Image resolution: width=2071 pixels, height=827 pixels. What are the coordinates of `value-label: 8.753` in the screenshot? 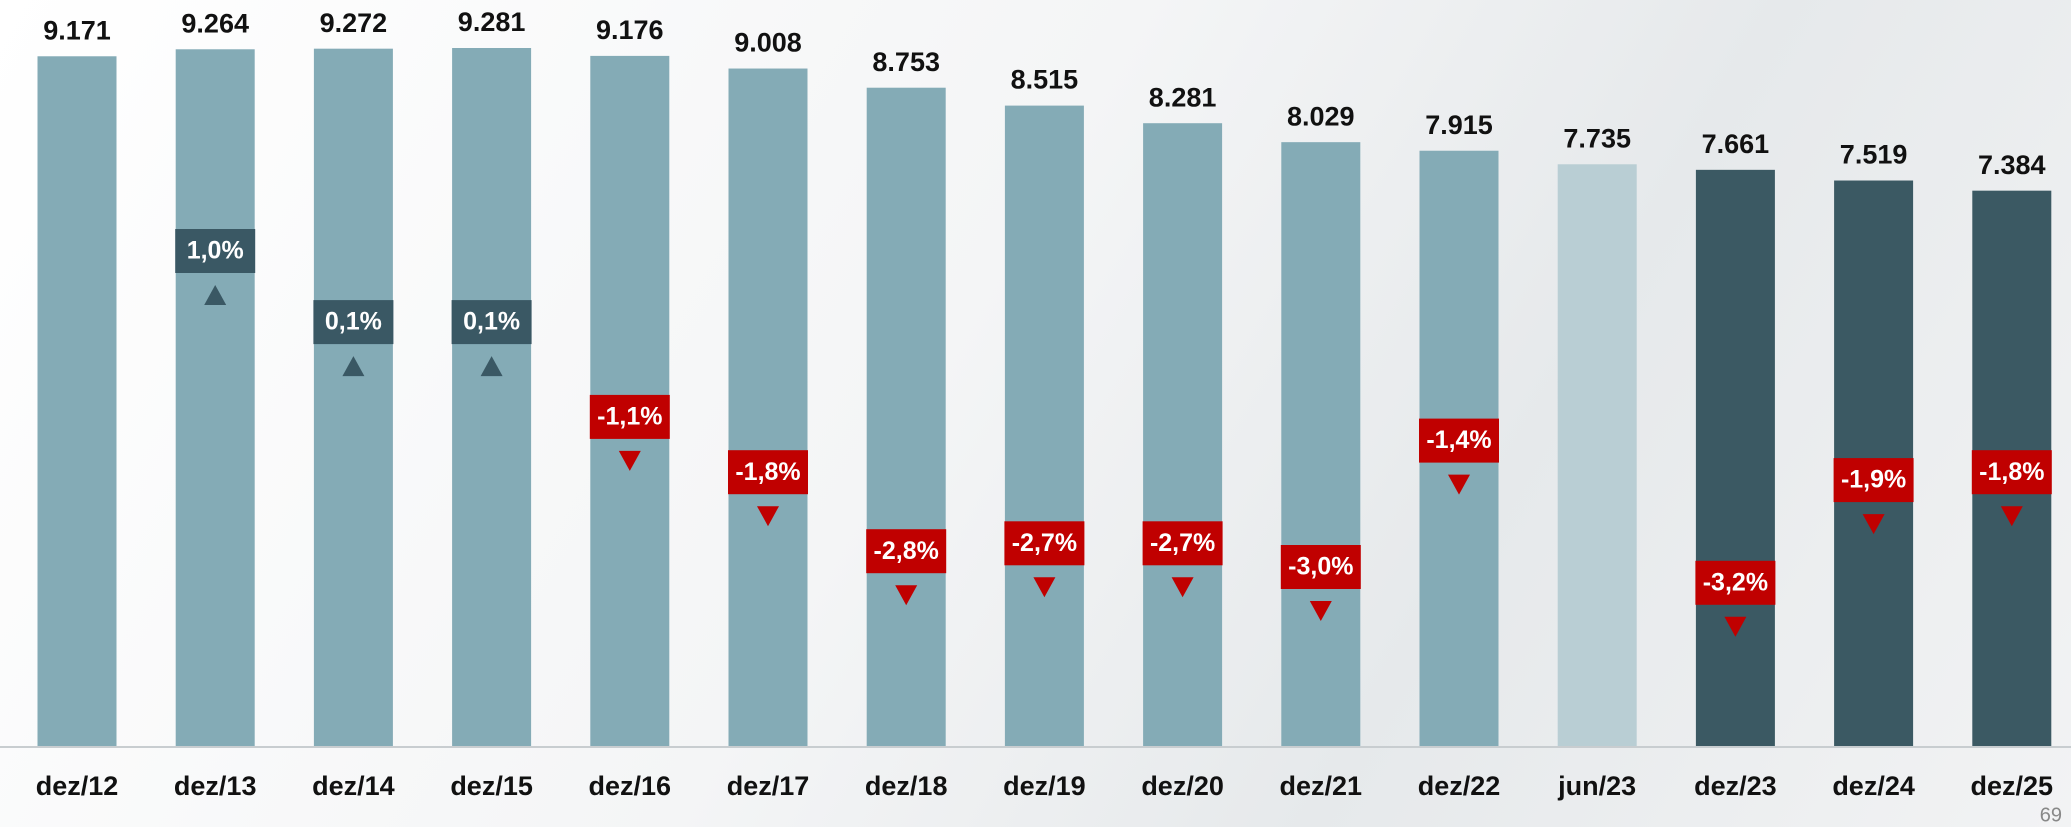 It's located at (906, 62).